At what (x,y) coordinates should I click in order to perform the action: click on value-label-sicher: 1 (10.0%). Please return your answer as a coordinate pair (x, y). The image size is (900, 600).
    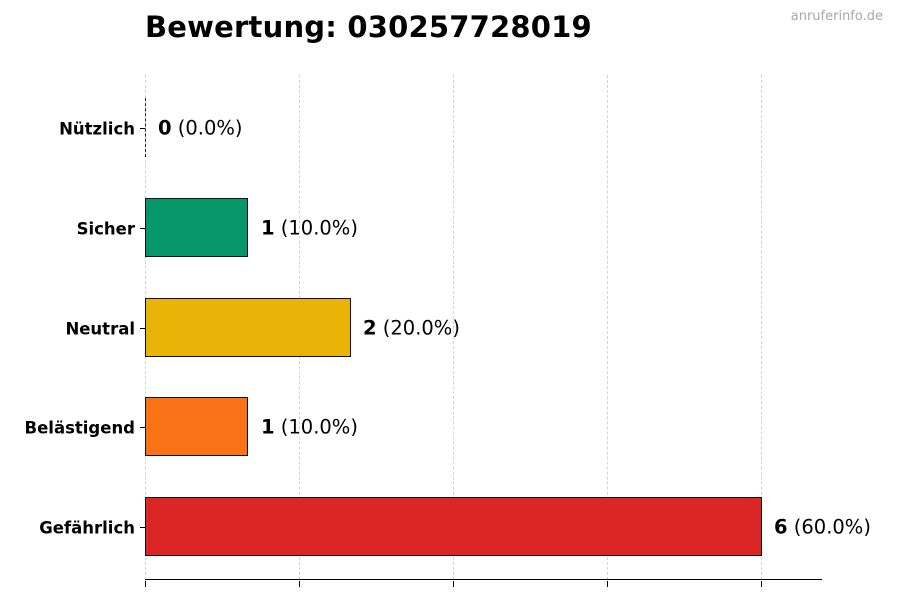
    Looking at the image, I should click on (309, 228).